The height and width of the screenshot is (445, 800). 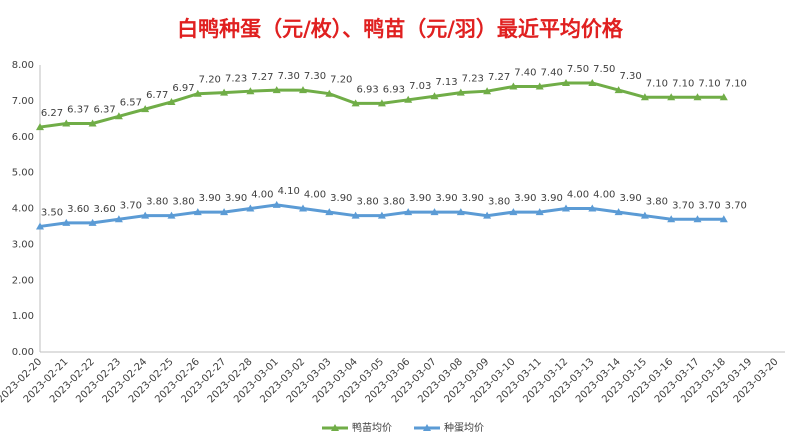 I want to click on y-tick-label: 7.00, so click(x=23, y=101).